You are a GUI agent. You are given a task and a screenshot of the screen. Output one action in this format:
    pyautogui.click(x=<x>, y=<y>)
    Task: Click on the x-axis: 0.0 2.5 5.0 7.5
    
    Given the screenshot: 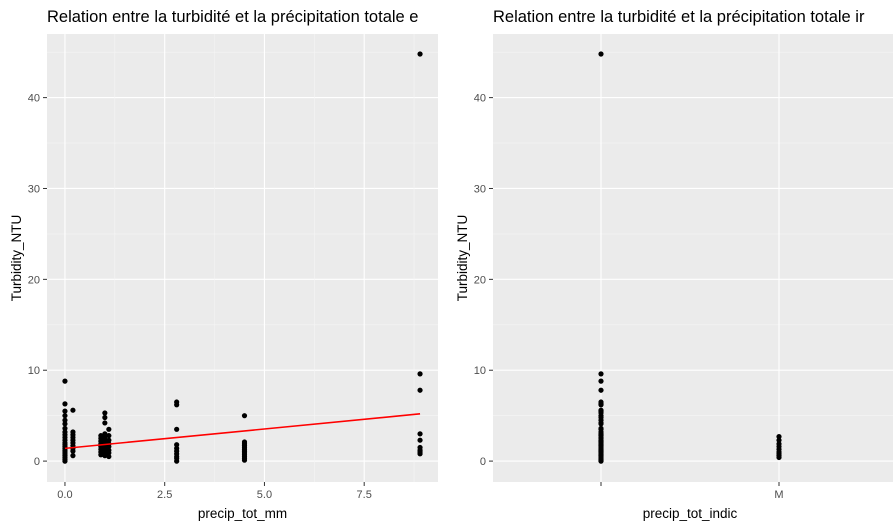 What is the action you would take?
    pyautogui.click(x=214, y=491)
    